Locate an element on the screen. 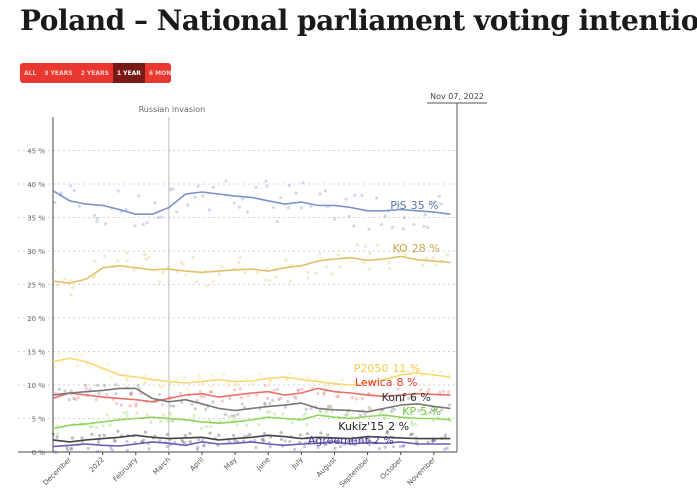 This screenshot has width=697, height=491. x-tick-label: August is located at coordinates (326, 467).